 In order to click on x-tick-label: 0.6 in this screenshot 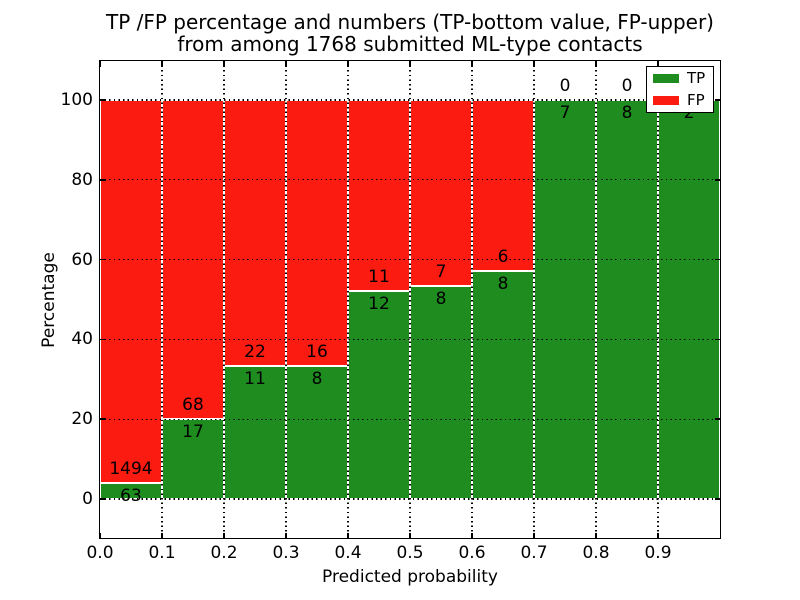, I will do `click(472, 553)`.